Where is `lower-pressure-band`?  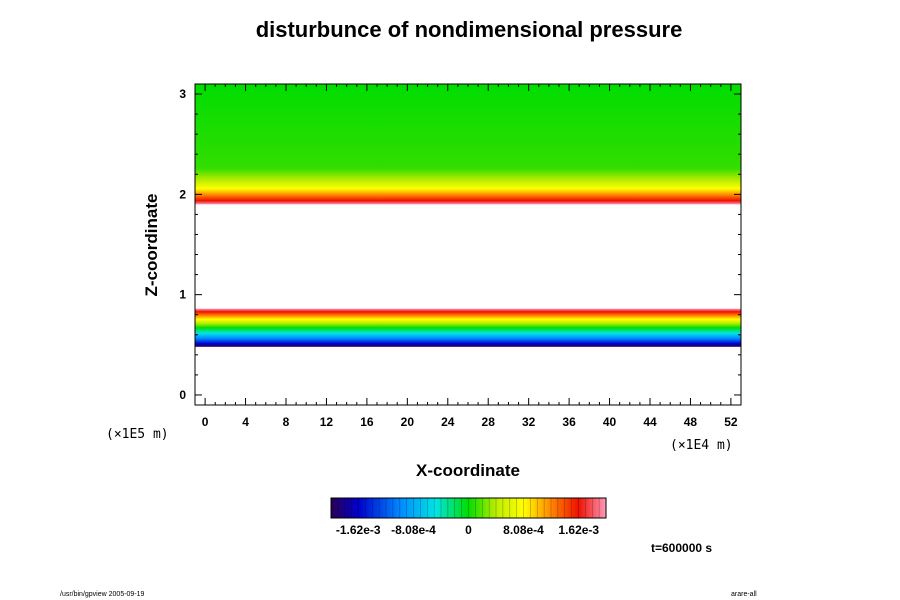 lower-pressure-band is located at coordinates (468, 327).